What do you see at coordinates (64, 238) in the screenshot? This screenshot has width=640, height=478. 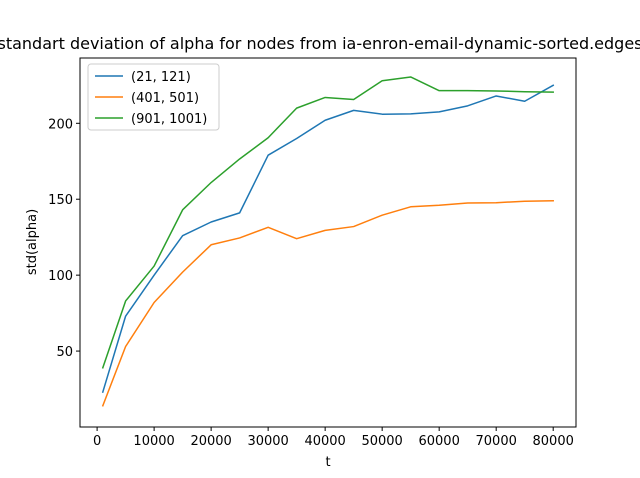 I see `y-axis: 50 100 150 200` at bounding box center [64, 238].